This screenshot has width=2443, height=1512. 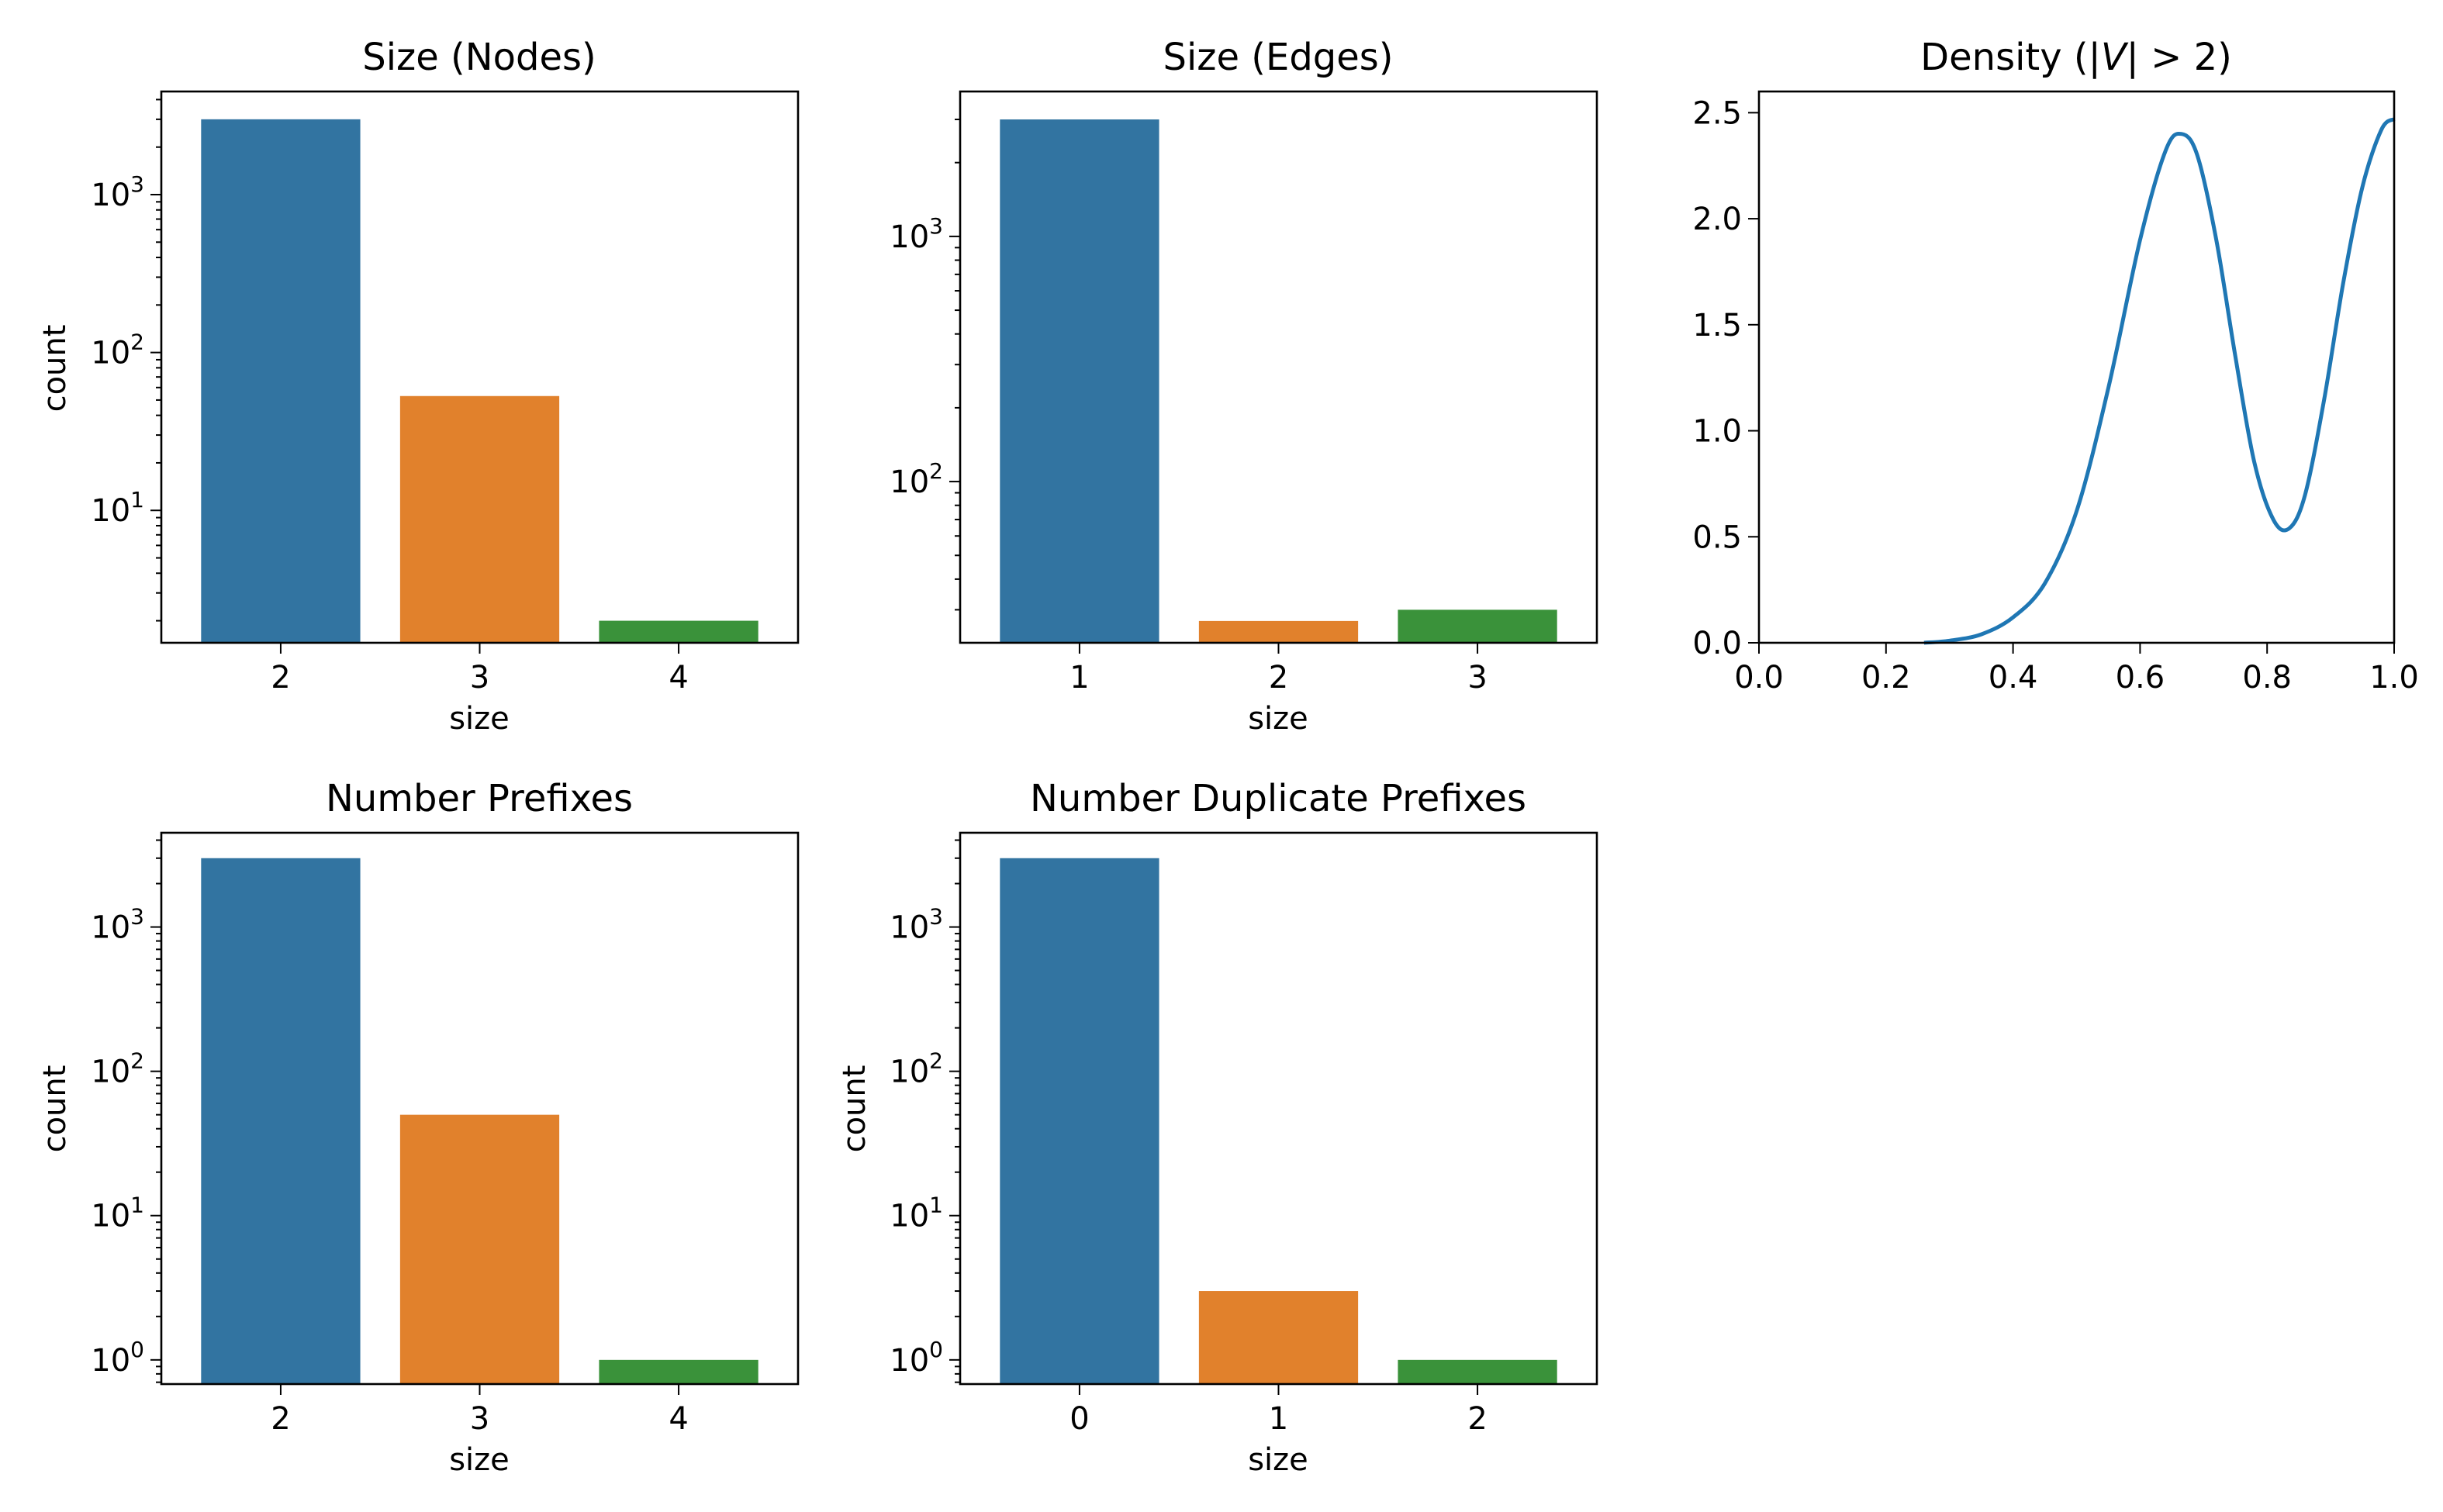 I want to click on panel-size-edges-xticks: 1 2 3, so click(x=1278, y=669).